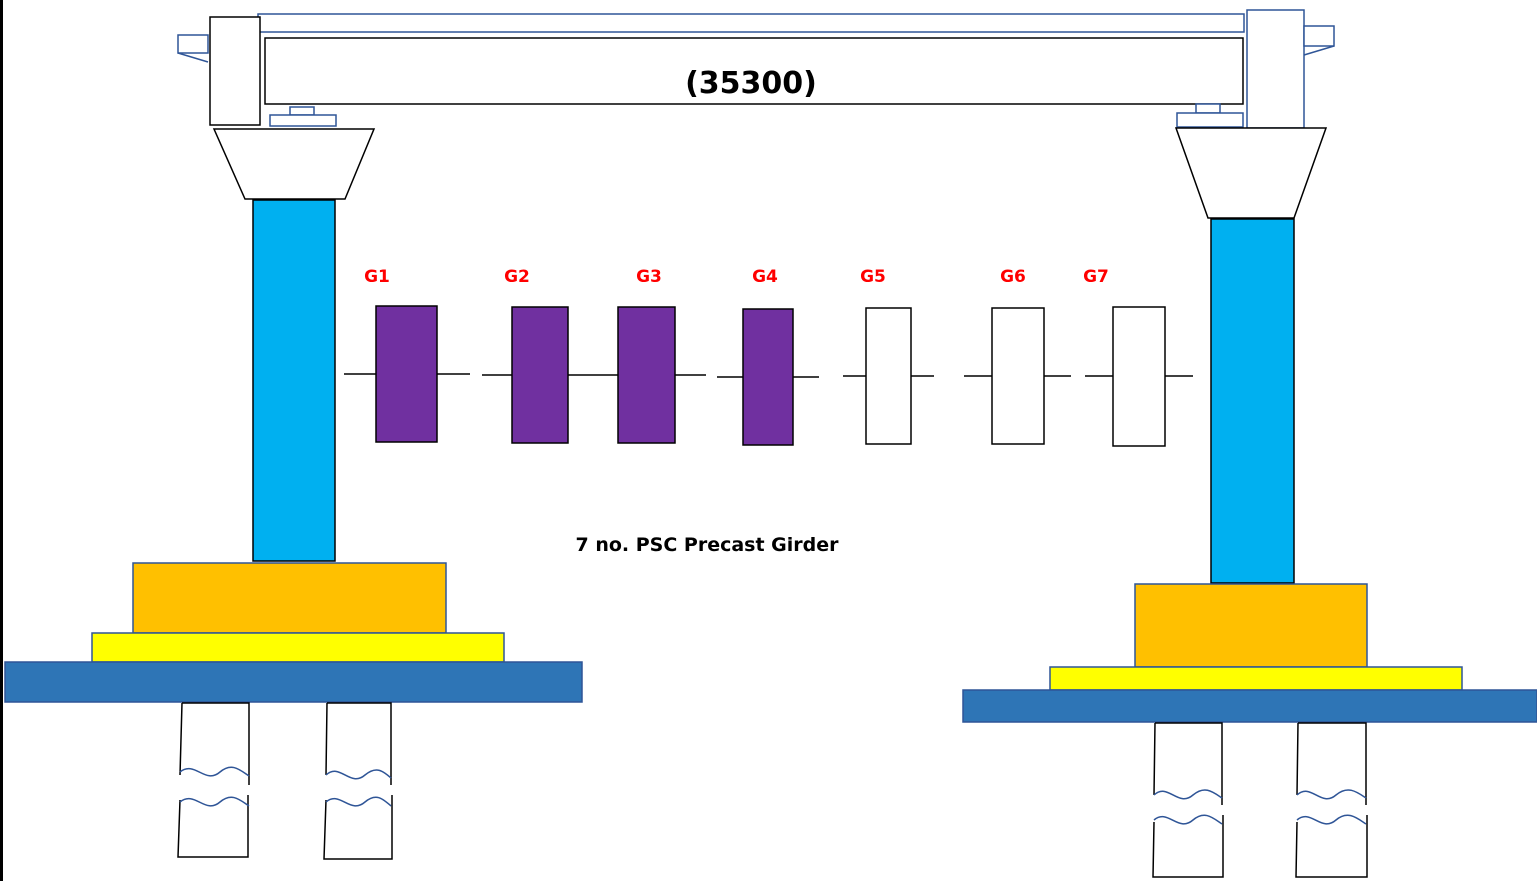  I want to click on left-foundation, so click(293, 711).